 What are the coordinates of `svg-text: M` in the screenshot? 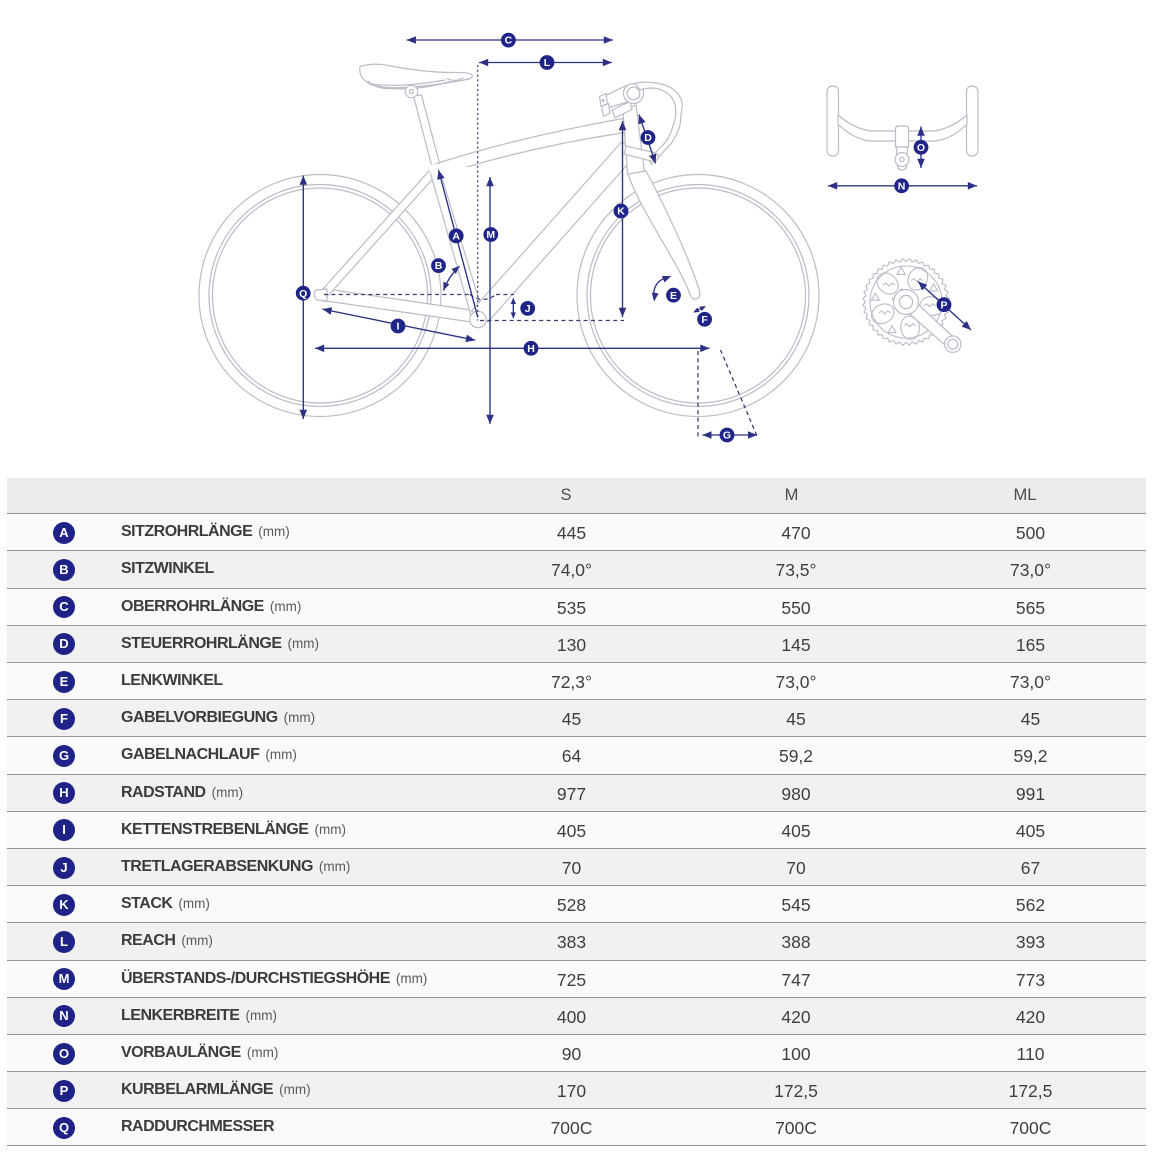 It's located at (490, 235).